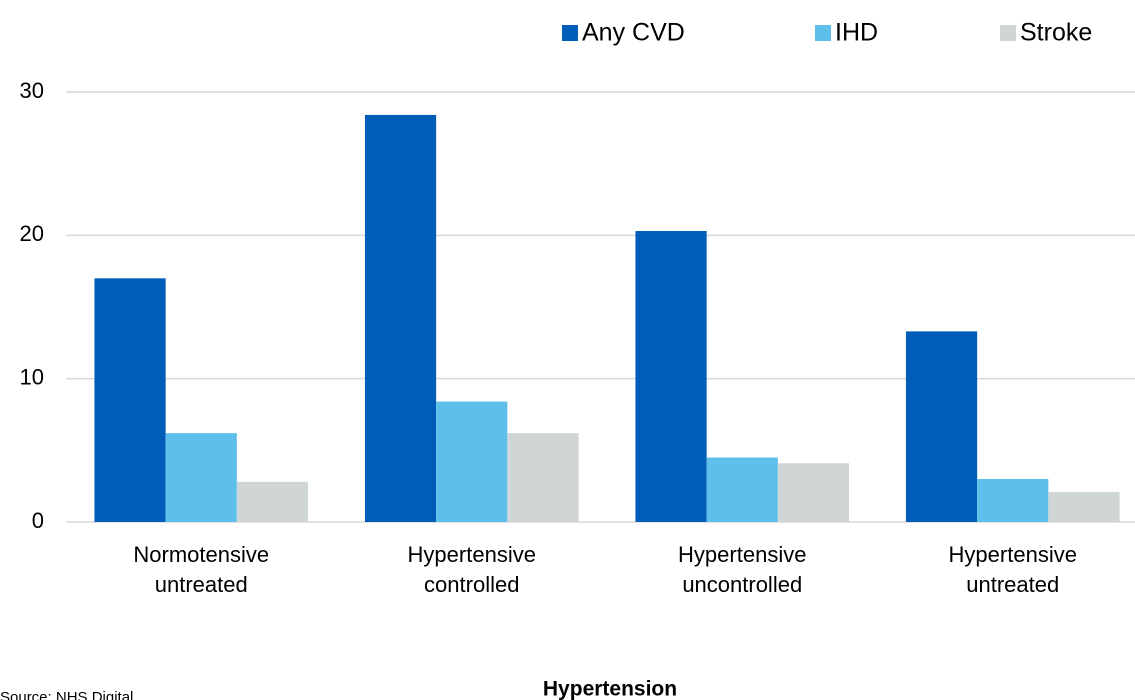 The width and height of the screenshot is (1135, 700). What do you see at coordinates (32, 233) in the screenshot?
I see `y-tick-label: 20` at bounding box center [32, 233].